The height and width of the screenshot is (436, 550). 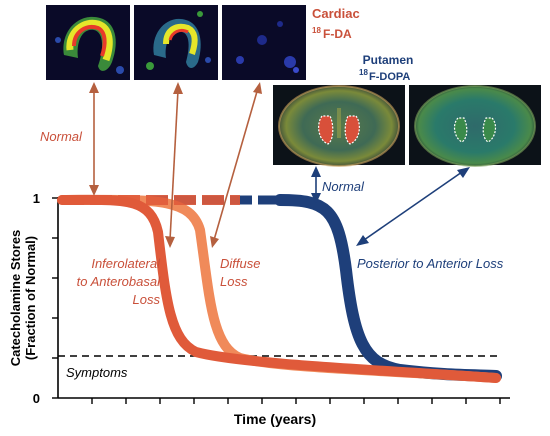 What do you see at coordinates (240, 263) in the screenshot?
I see `label-diffuse-line-1: Diffuse` at bounding box center [240, 263].